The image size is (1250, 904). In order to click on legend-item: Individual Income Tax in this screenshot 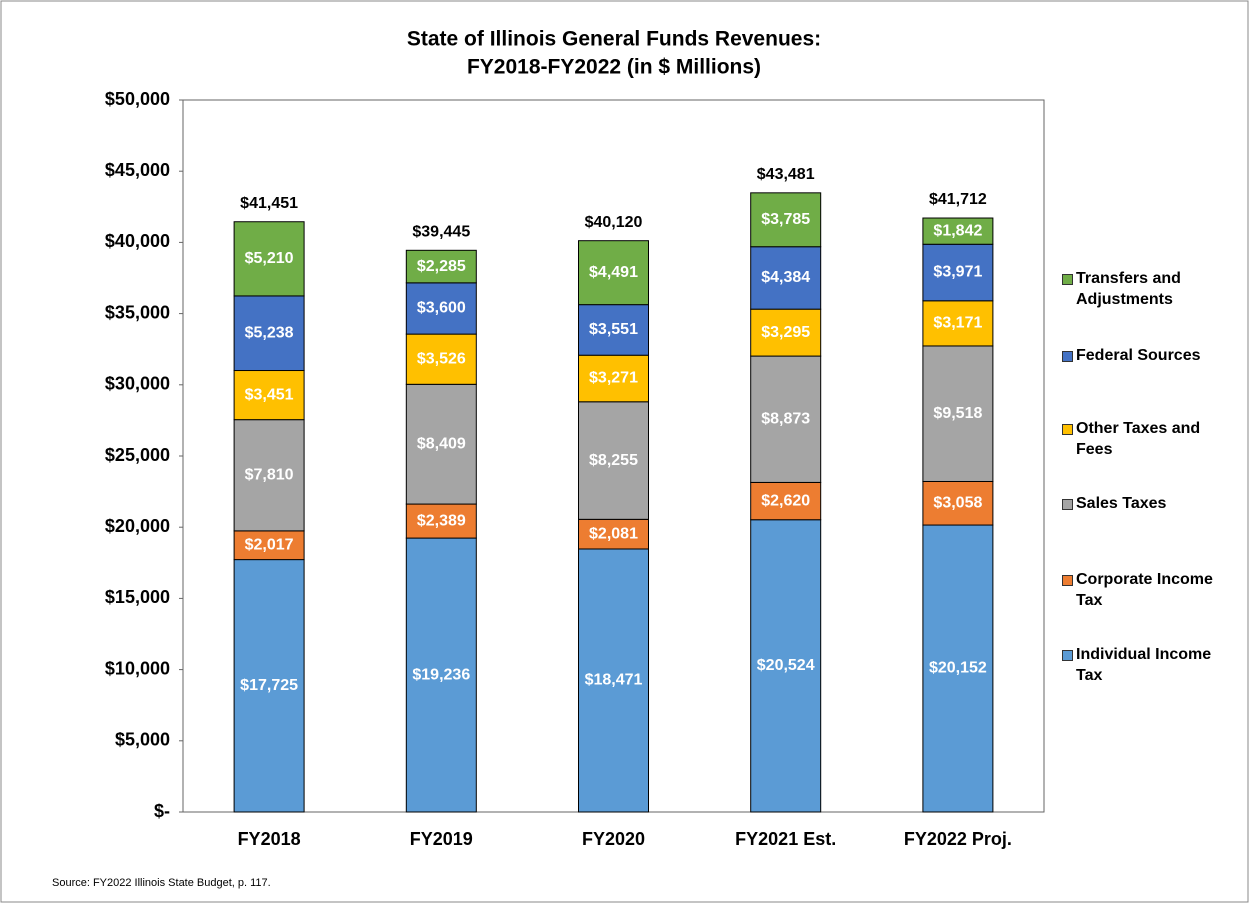, I will do `click(1149, 665)`.